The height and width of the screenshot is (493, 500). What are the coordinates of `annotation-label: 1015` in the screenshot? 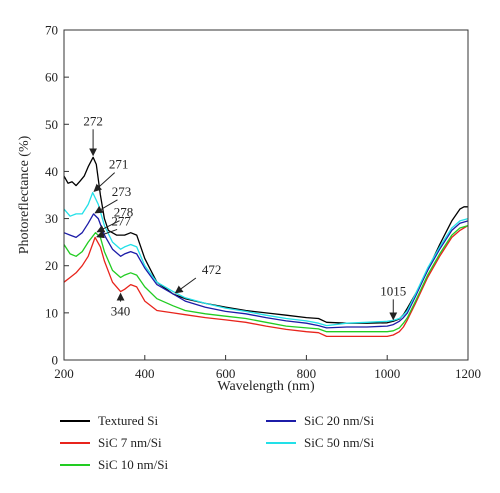 It's located at (393, 290).